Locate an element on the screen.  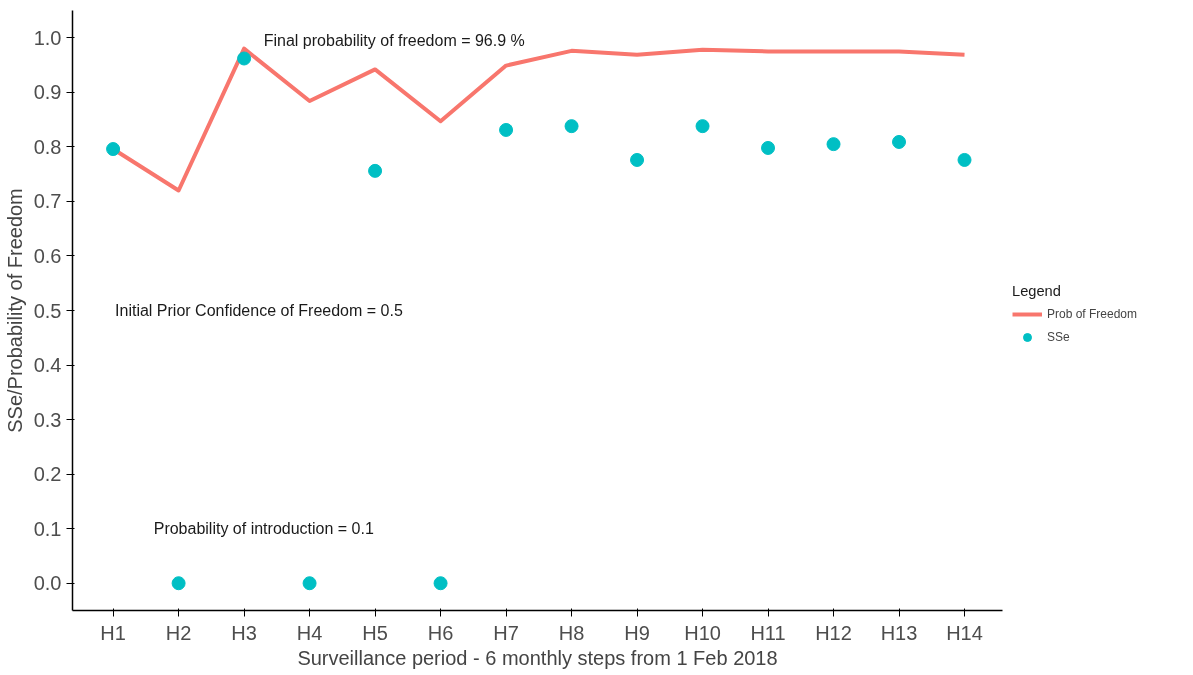
x-tick-label: H1 is located at coordinates (113, 632).